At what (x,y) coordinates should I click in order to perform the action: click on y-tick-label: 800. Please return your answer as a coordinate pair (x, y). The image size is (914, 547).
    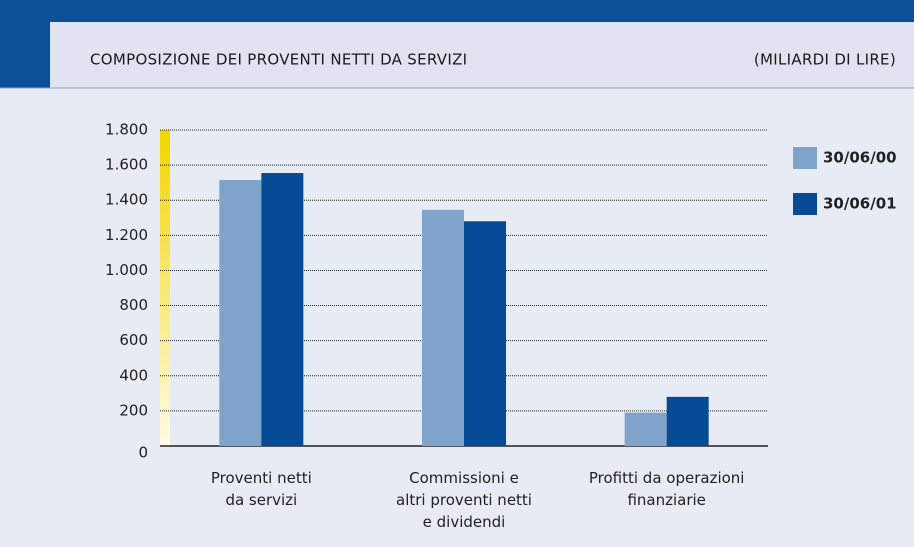
    Looking at the image, I should click on (133, 305).